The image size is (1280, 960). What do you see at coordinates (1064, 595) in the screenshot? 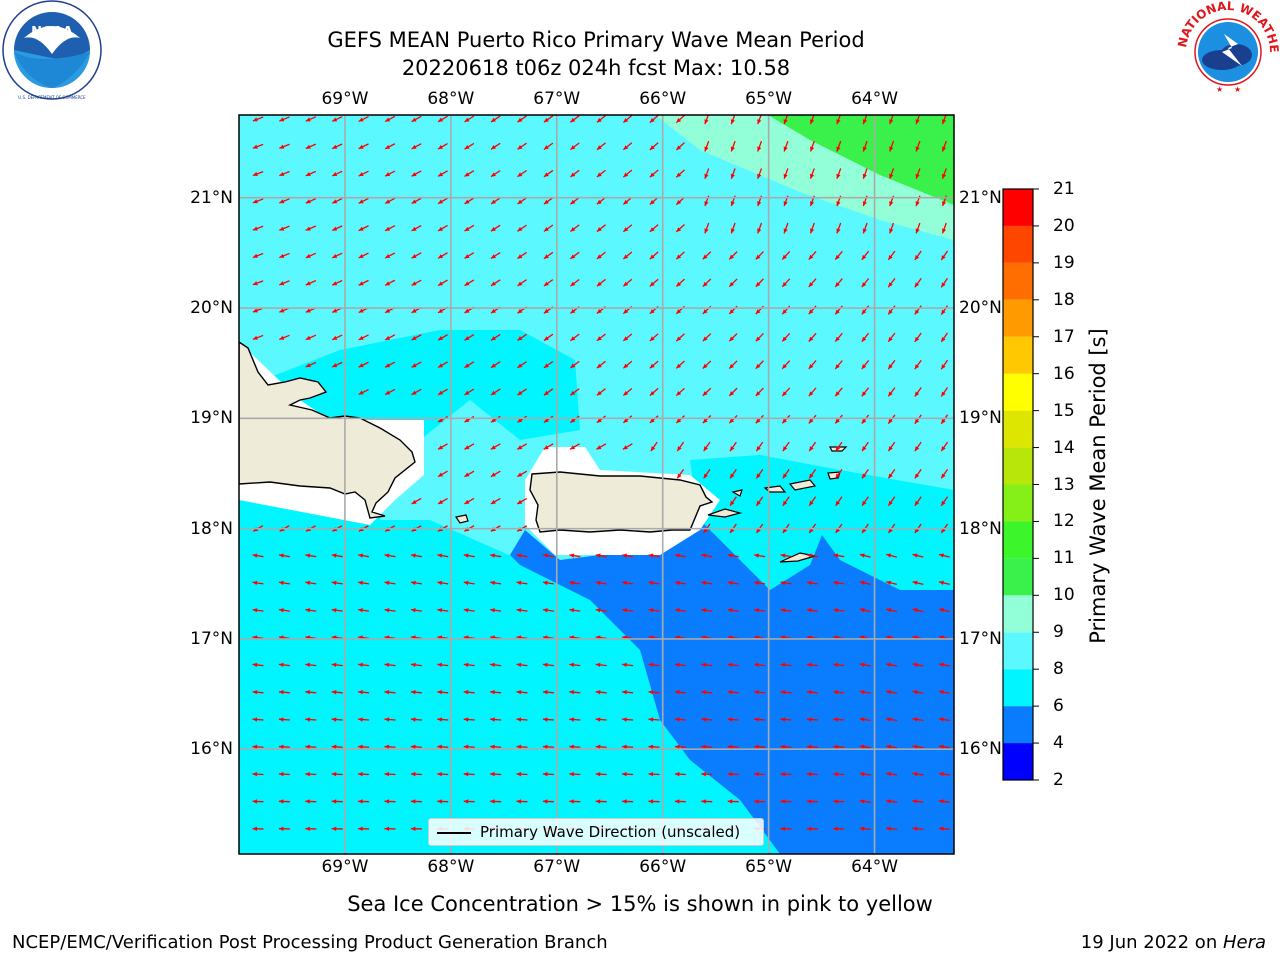
I see `colorbar-tick-label: 10` at bounding box center [1064, 595].